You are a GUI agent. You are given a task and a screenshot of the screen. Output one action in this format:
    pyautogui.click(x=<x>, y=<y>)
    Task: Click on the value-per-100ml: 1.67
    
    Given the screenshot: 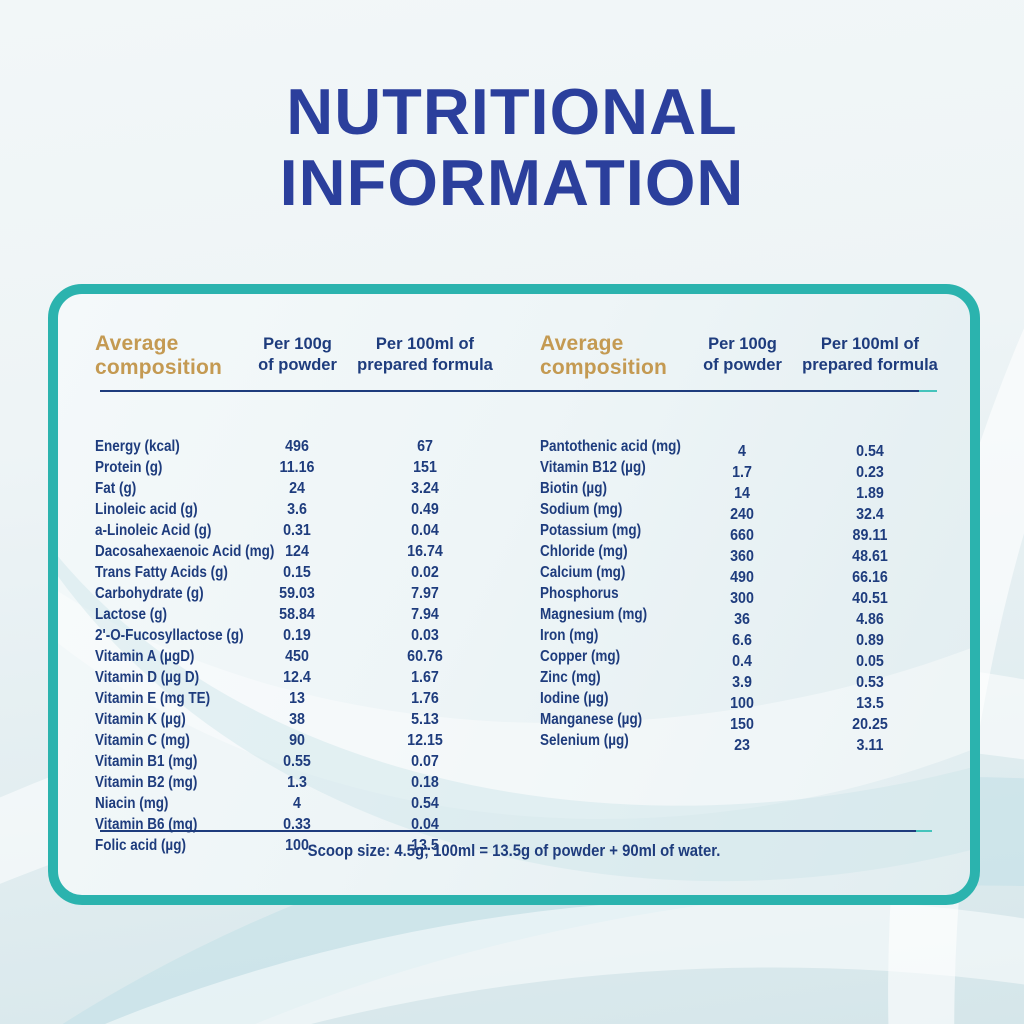 What is the action you would take?
    pyautogui.click(x=425, y=677)
    